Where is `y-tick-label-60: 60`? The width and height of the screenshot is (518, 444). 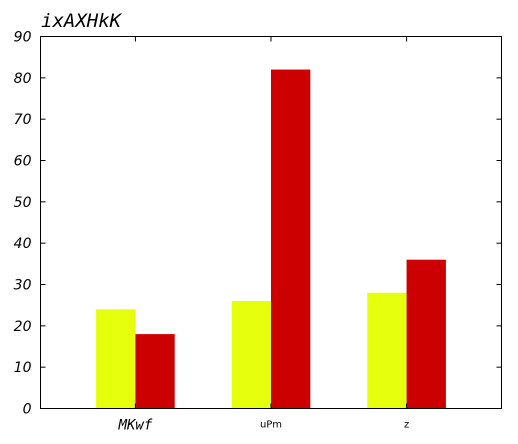
y-tick-label-60: 60 is located at coordinates (23, 162).